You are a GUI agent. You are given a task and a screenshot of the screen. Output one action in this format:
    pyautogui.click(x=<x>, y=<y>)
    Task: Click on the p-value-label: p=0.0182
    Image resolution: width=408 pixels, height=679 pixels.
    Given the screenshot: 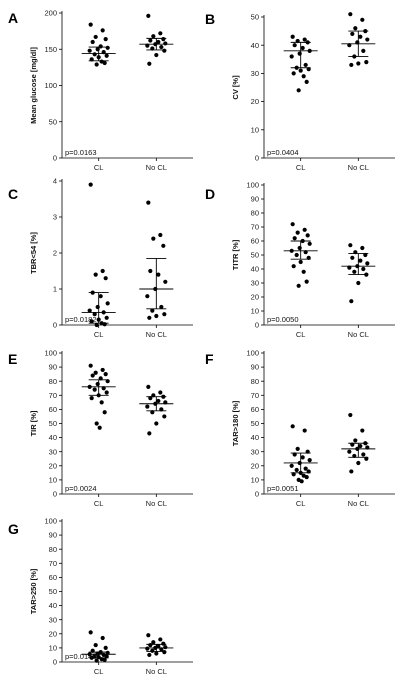 What is the action you would take?
    pyautogui.click(x=81, y=319)
    